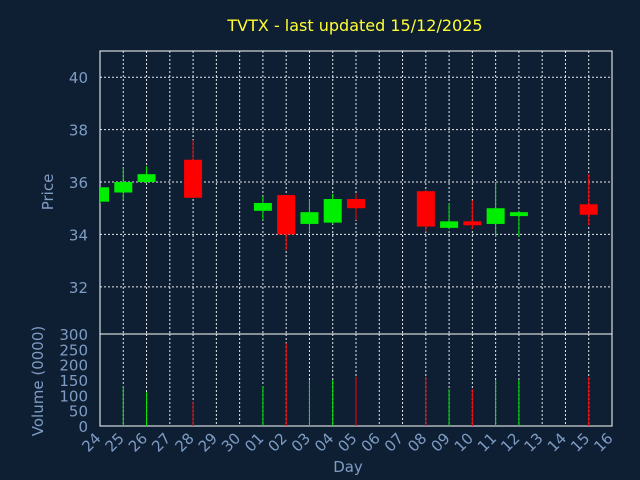 This screenshot has height=480, width=640. What do you see at coordinates (73, 350) in the screenshot?
I see `volume-tick-label: 250` at bounding box center [73, 350].